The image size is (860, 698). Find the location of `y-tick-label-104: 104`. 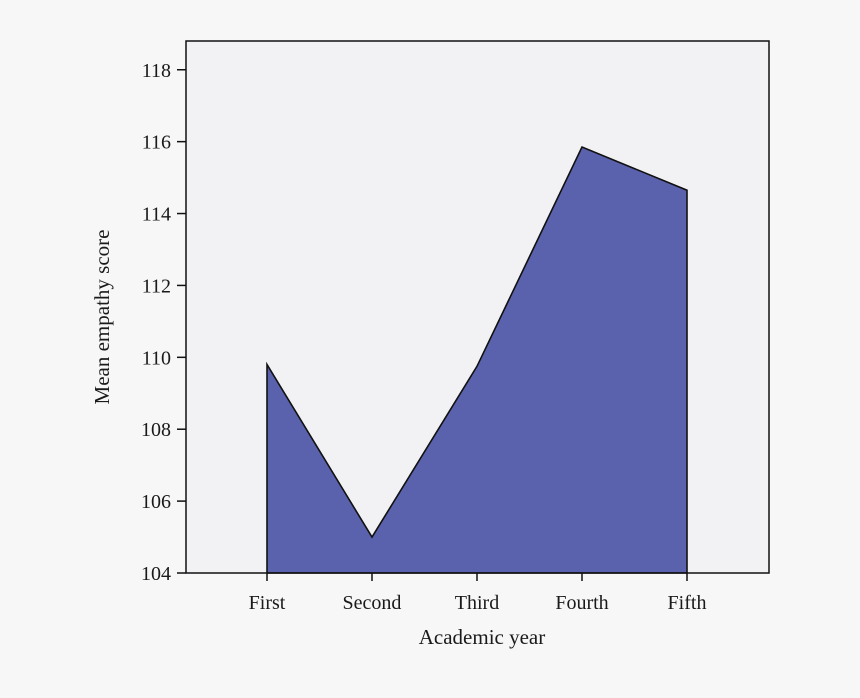

y-tick-label-104: 104 is located at coordinates (156, 574).